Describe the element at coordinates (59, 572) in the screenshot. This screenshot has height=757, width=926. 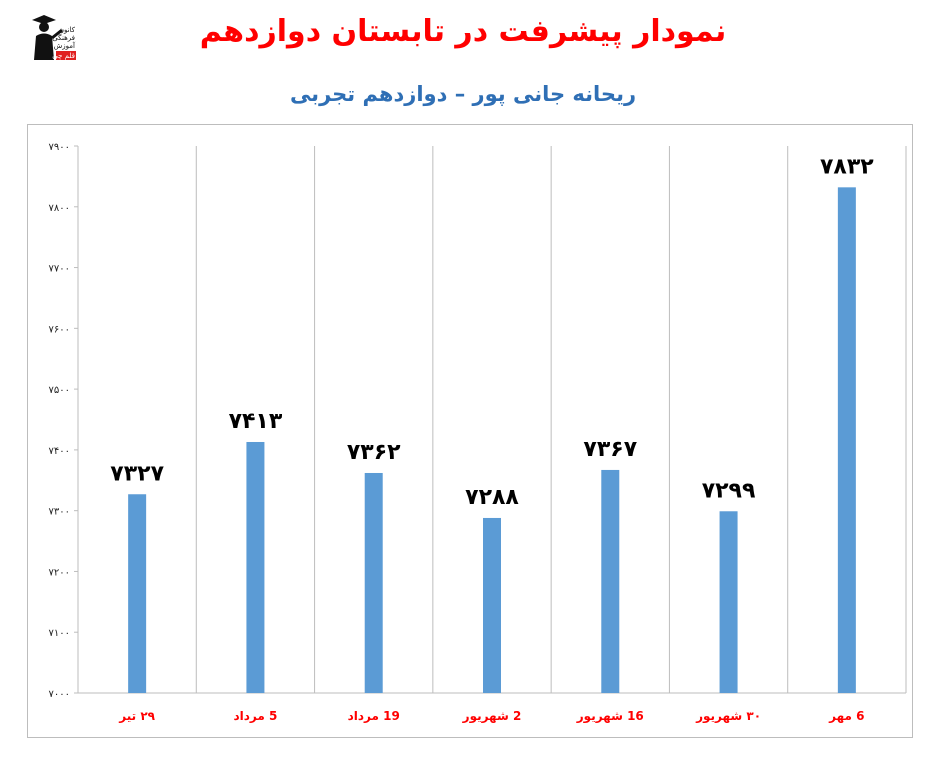
I see `y-tick-label: ۷۲۰۰` at that location.